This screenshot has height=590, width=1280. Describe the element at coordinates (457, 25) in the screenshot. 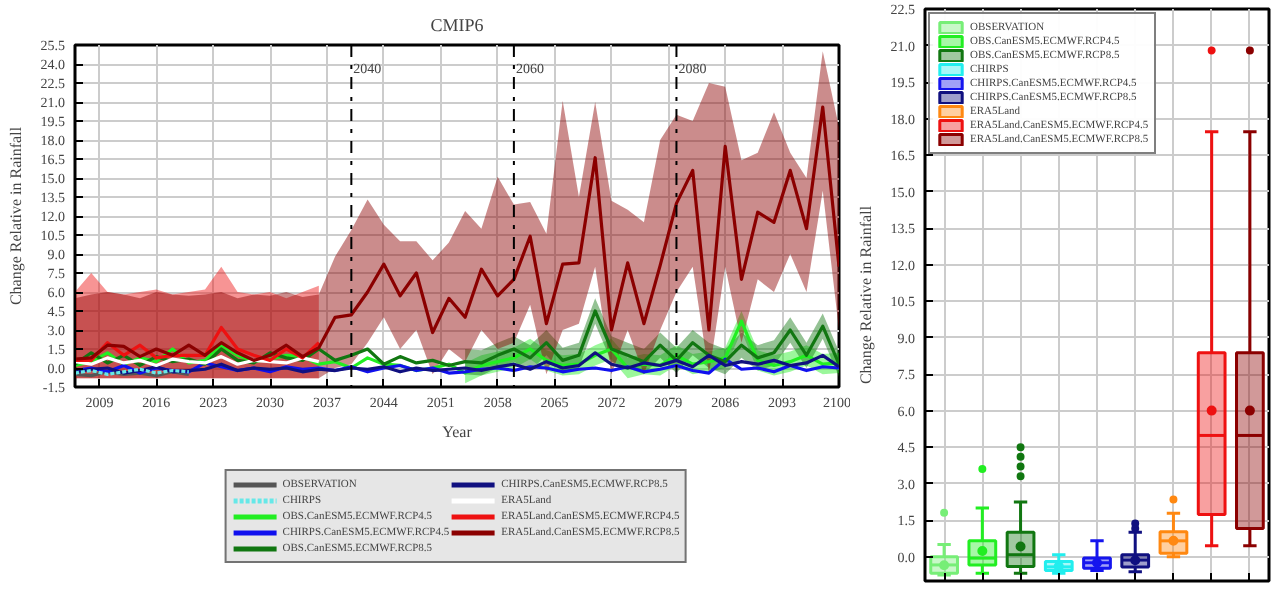

I see `chart-title: CMIP6` at that location.